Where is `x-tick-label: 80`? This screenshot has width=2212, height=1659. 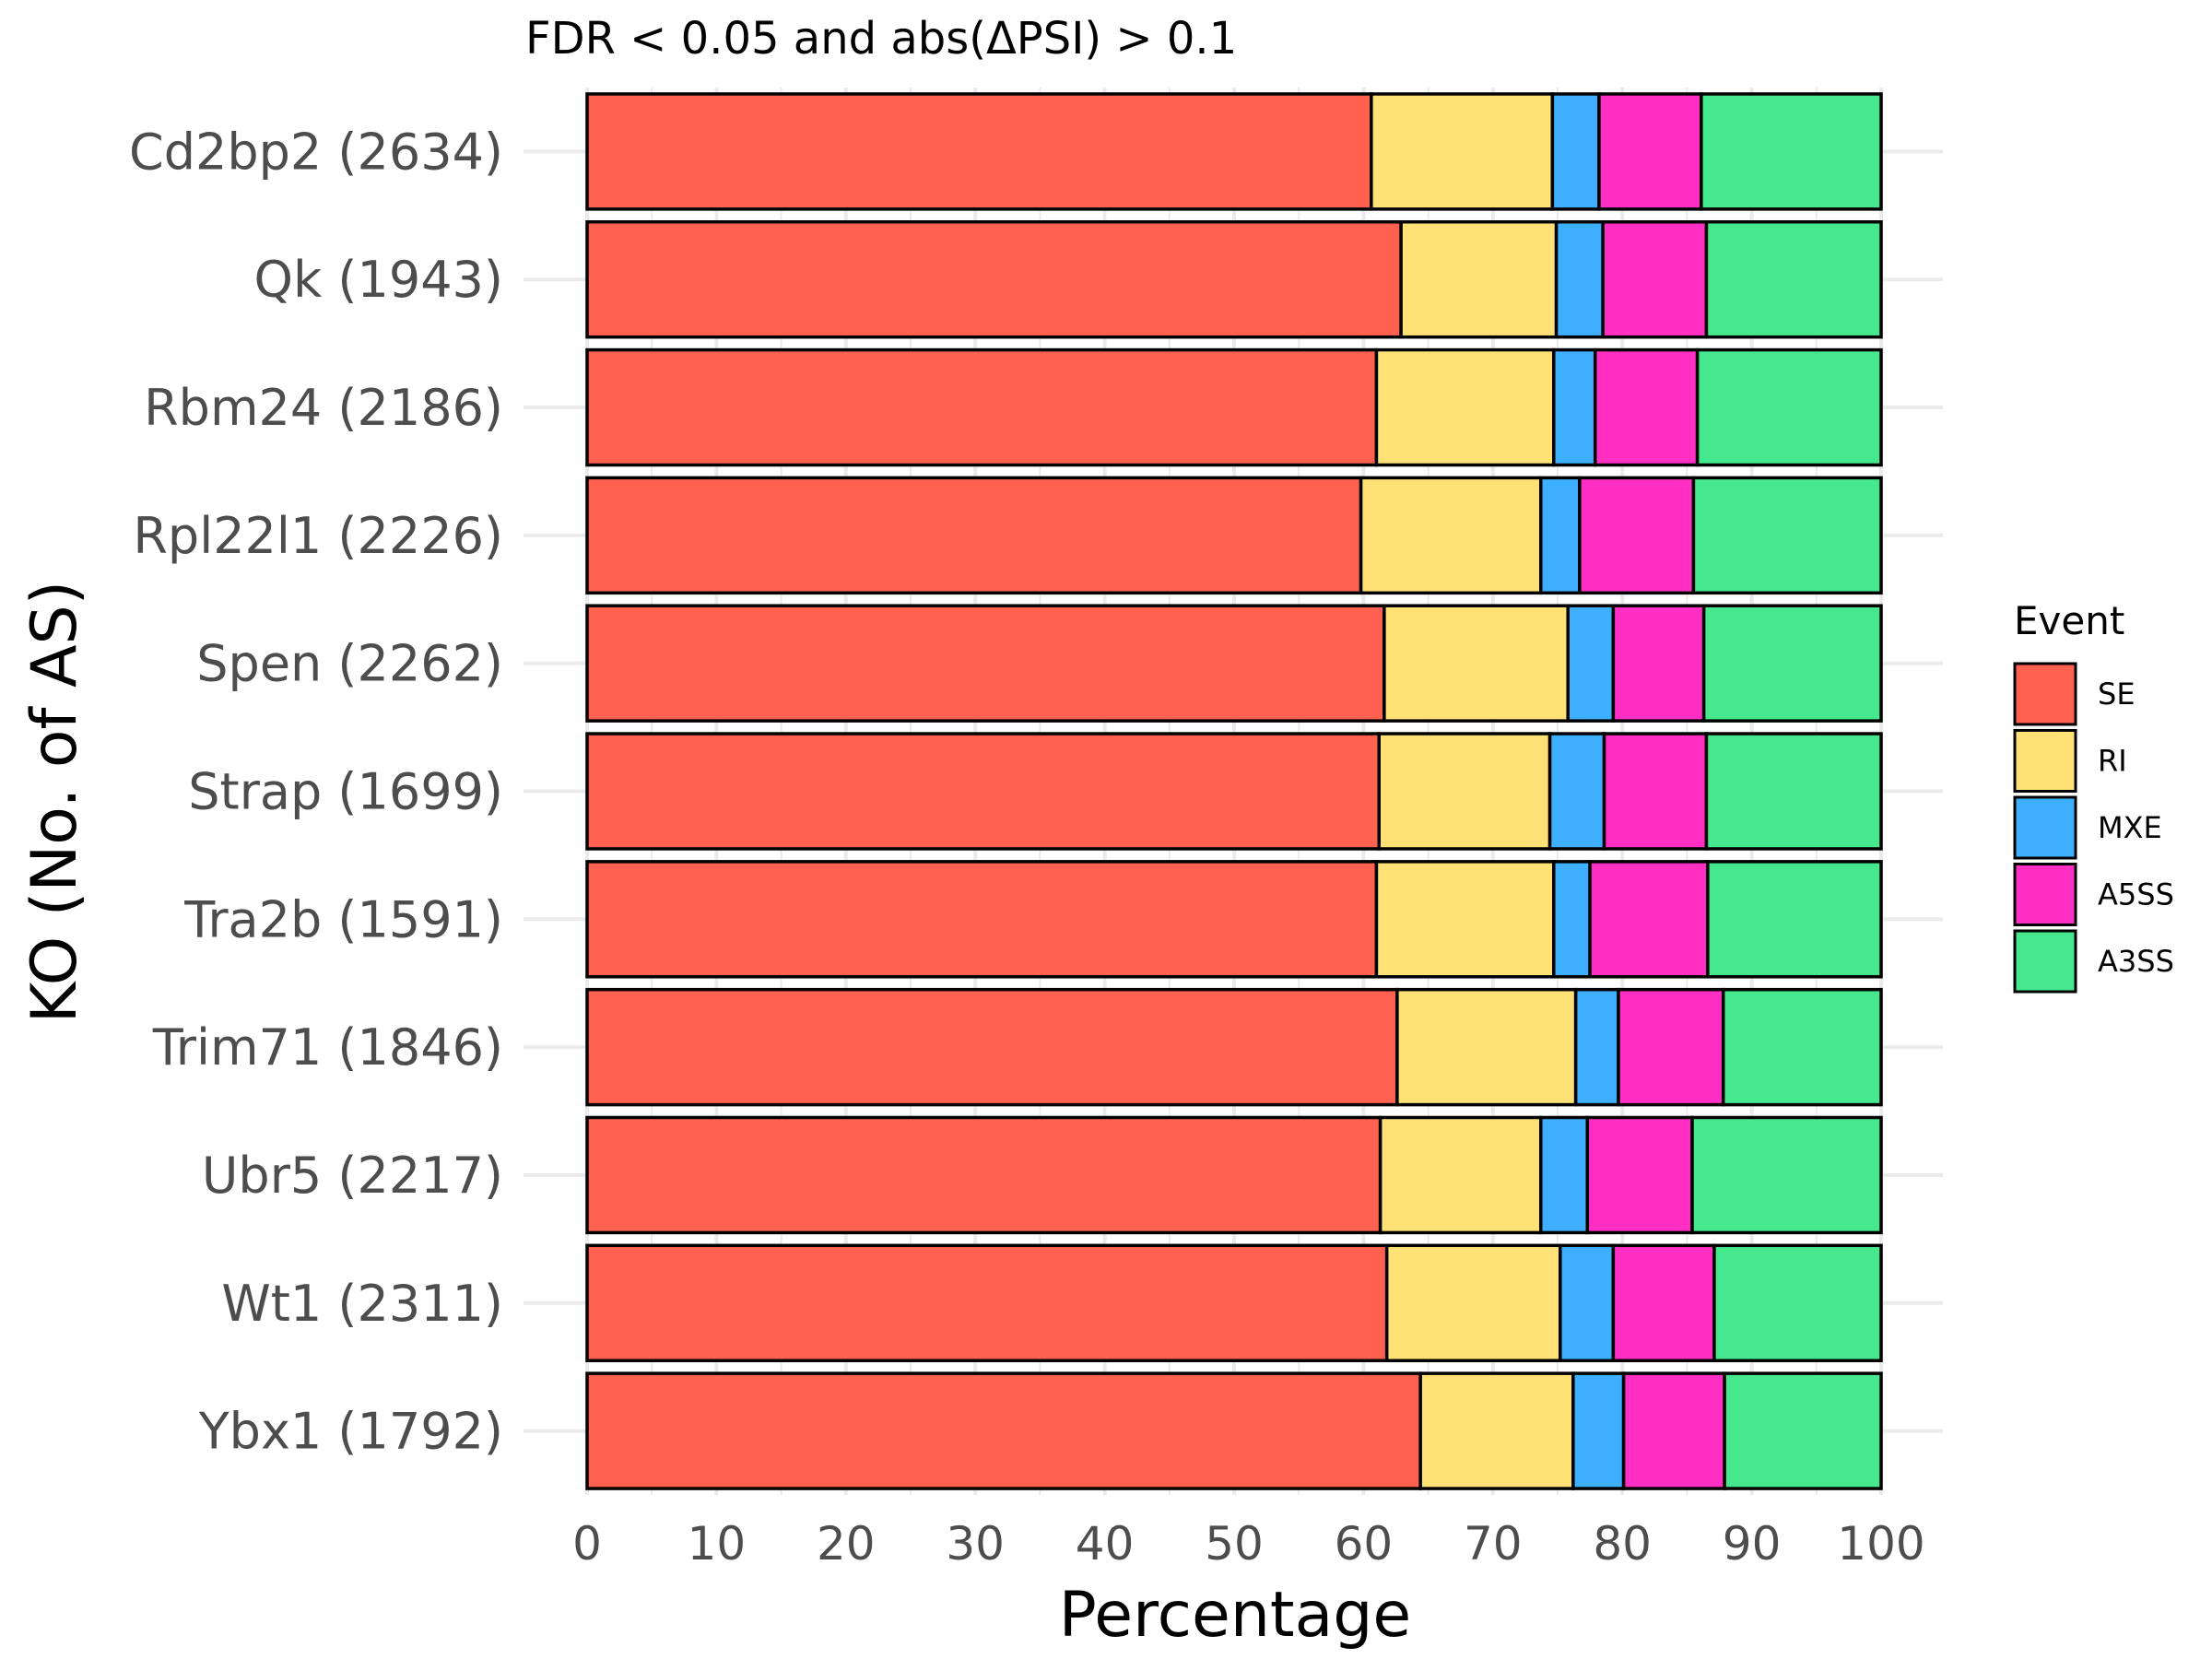 x-tick-label: 80 is located at coordinates (1622, 1544).